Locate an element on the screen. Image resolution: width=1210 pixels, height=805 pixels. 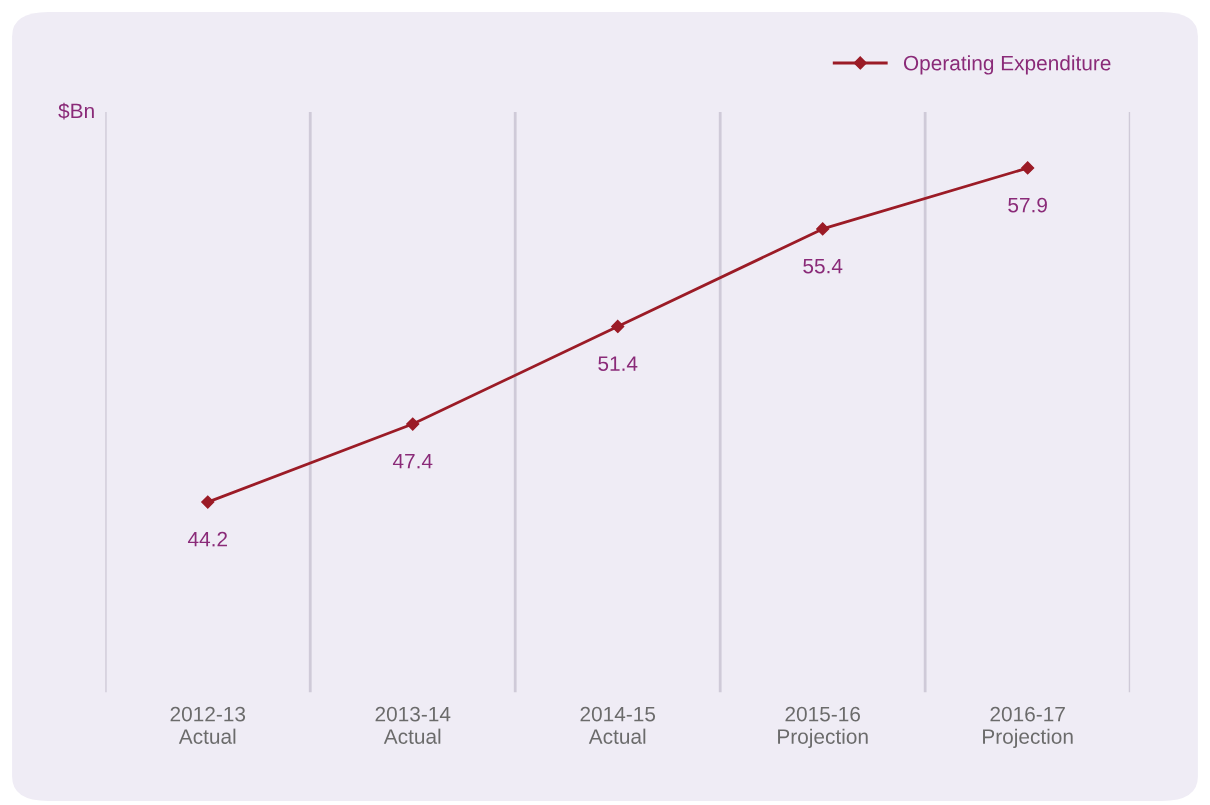
data-label: 51.4 is located at coordinates (618, 363).